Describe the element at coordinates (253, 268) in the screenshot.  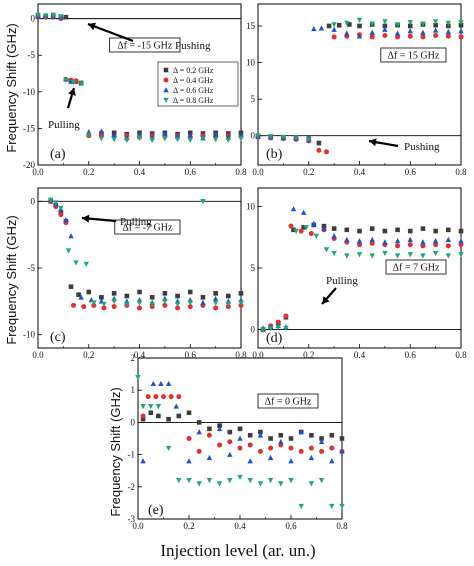
I see `y-tick-label: 5` at that location.